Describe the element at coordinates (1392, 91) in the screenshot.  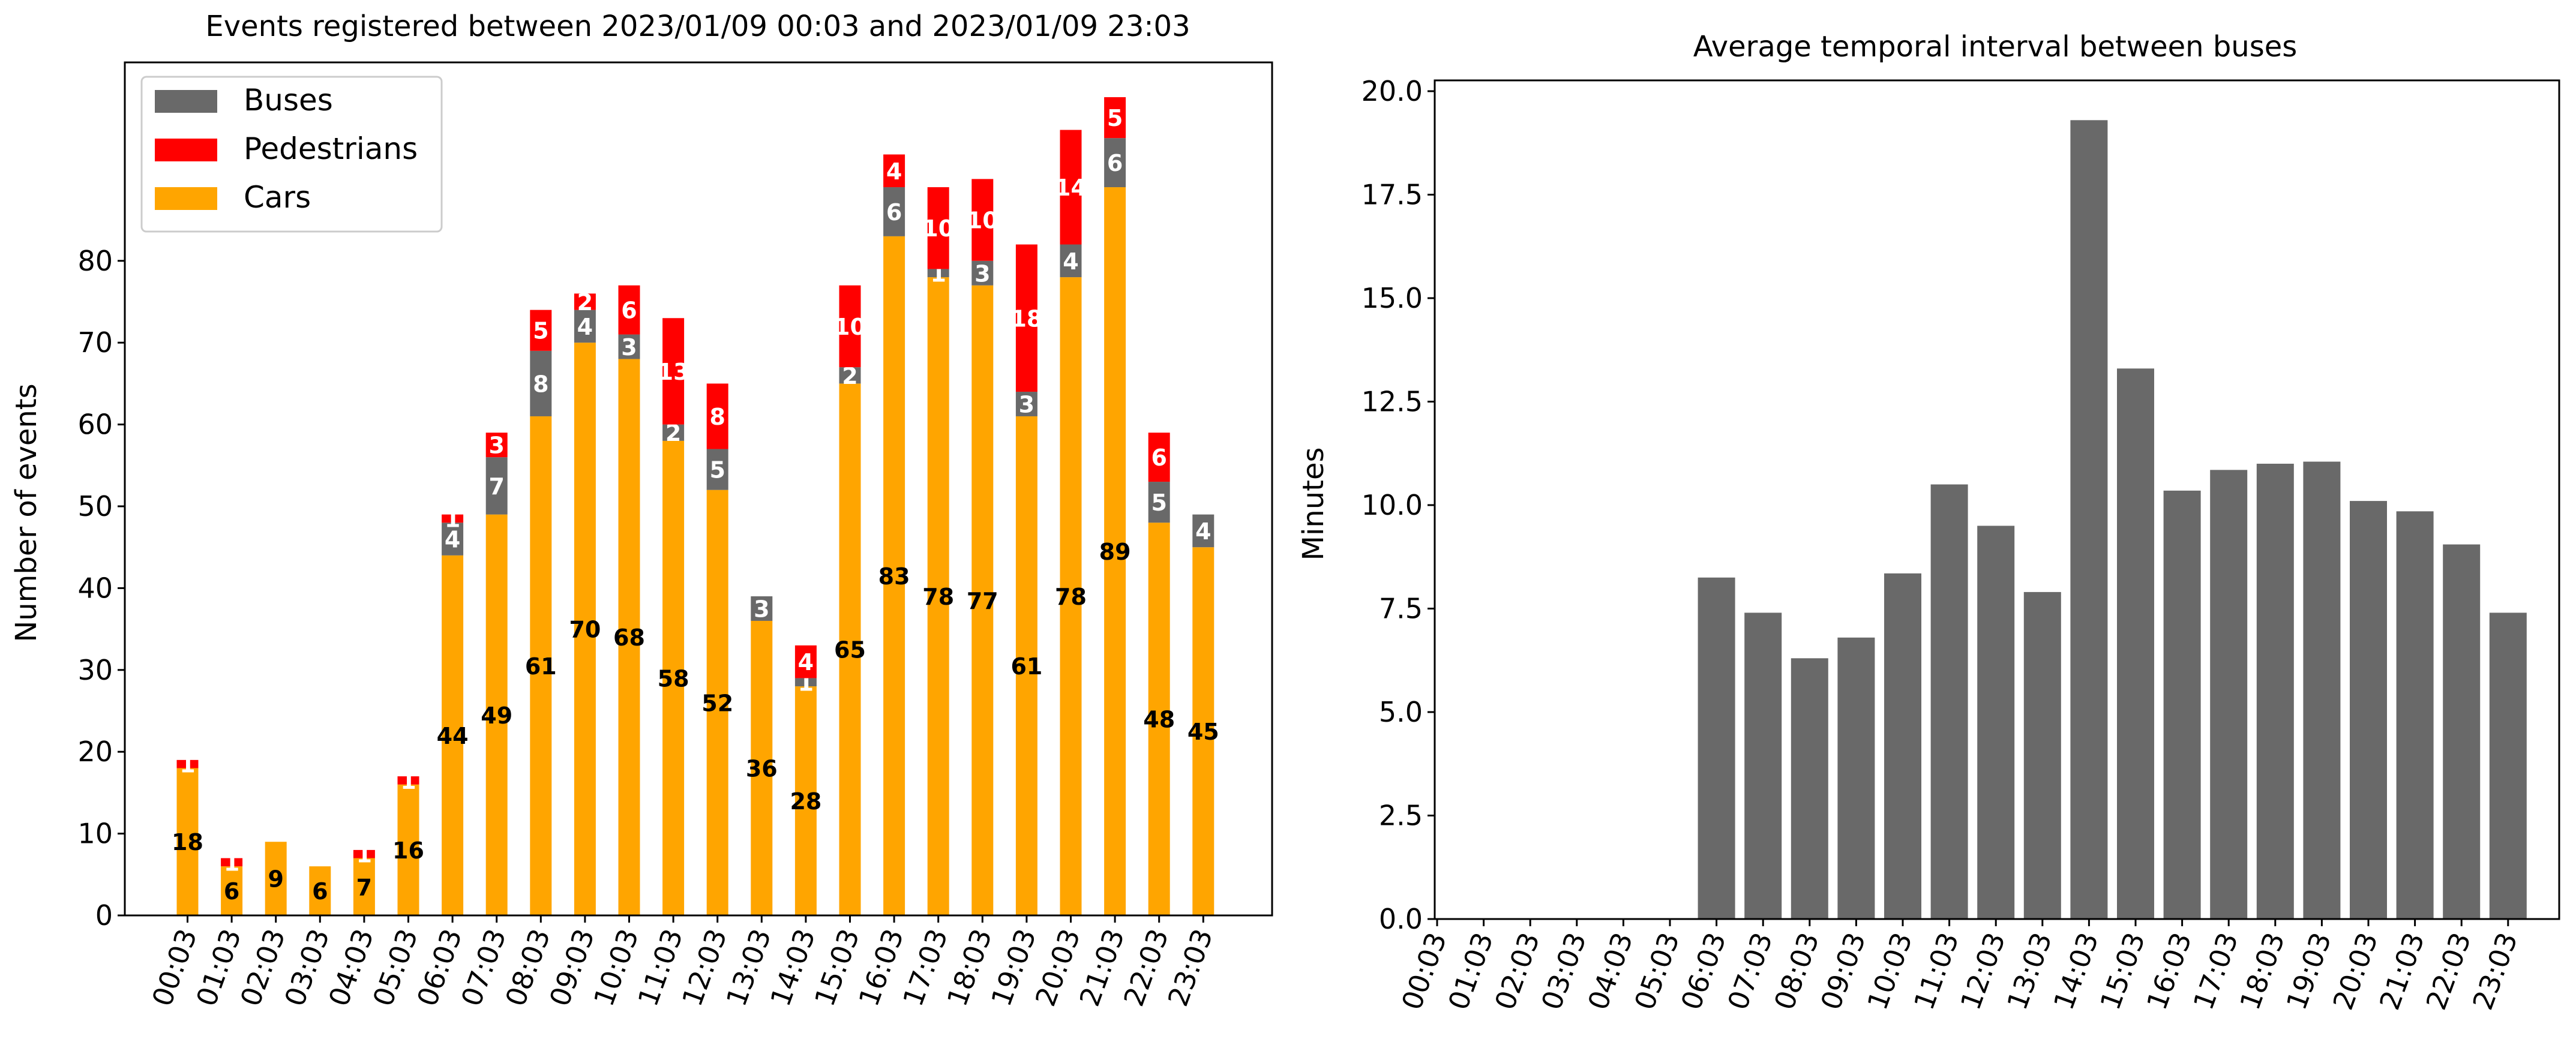
I see `right-y-tick-label: 20.0` at that location.